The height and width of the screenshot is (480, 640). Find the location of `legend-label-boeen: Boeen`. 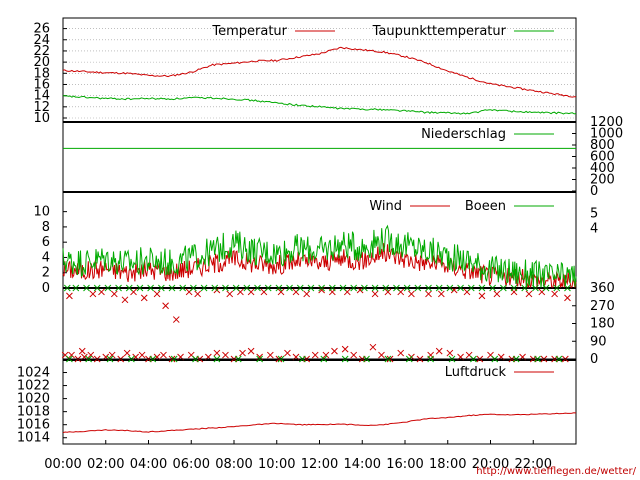

legend-label-boeen: Boeen is located at coordinates (485, 206).